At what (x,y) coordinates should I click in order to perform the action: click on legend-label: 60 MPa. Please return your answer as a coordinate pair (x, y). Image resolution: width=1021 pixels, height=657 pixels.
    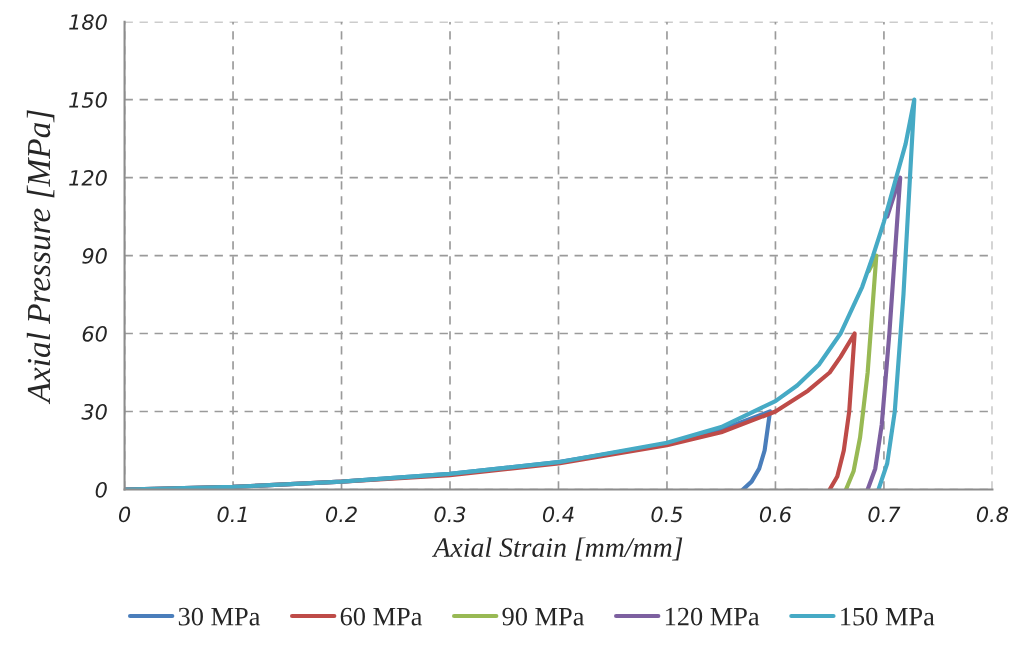
    Looking at the image, I should click on (381, 616).